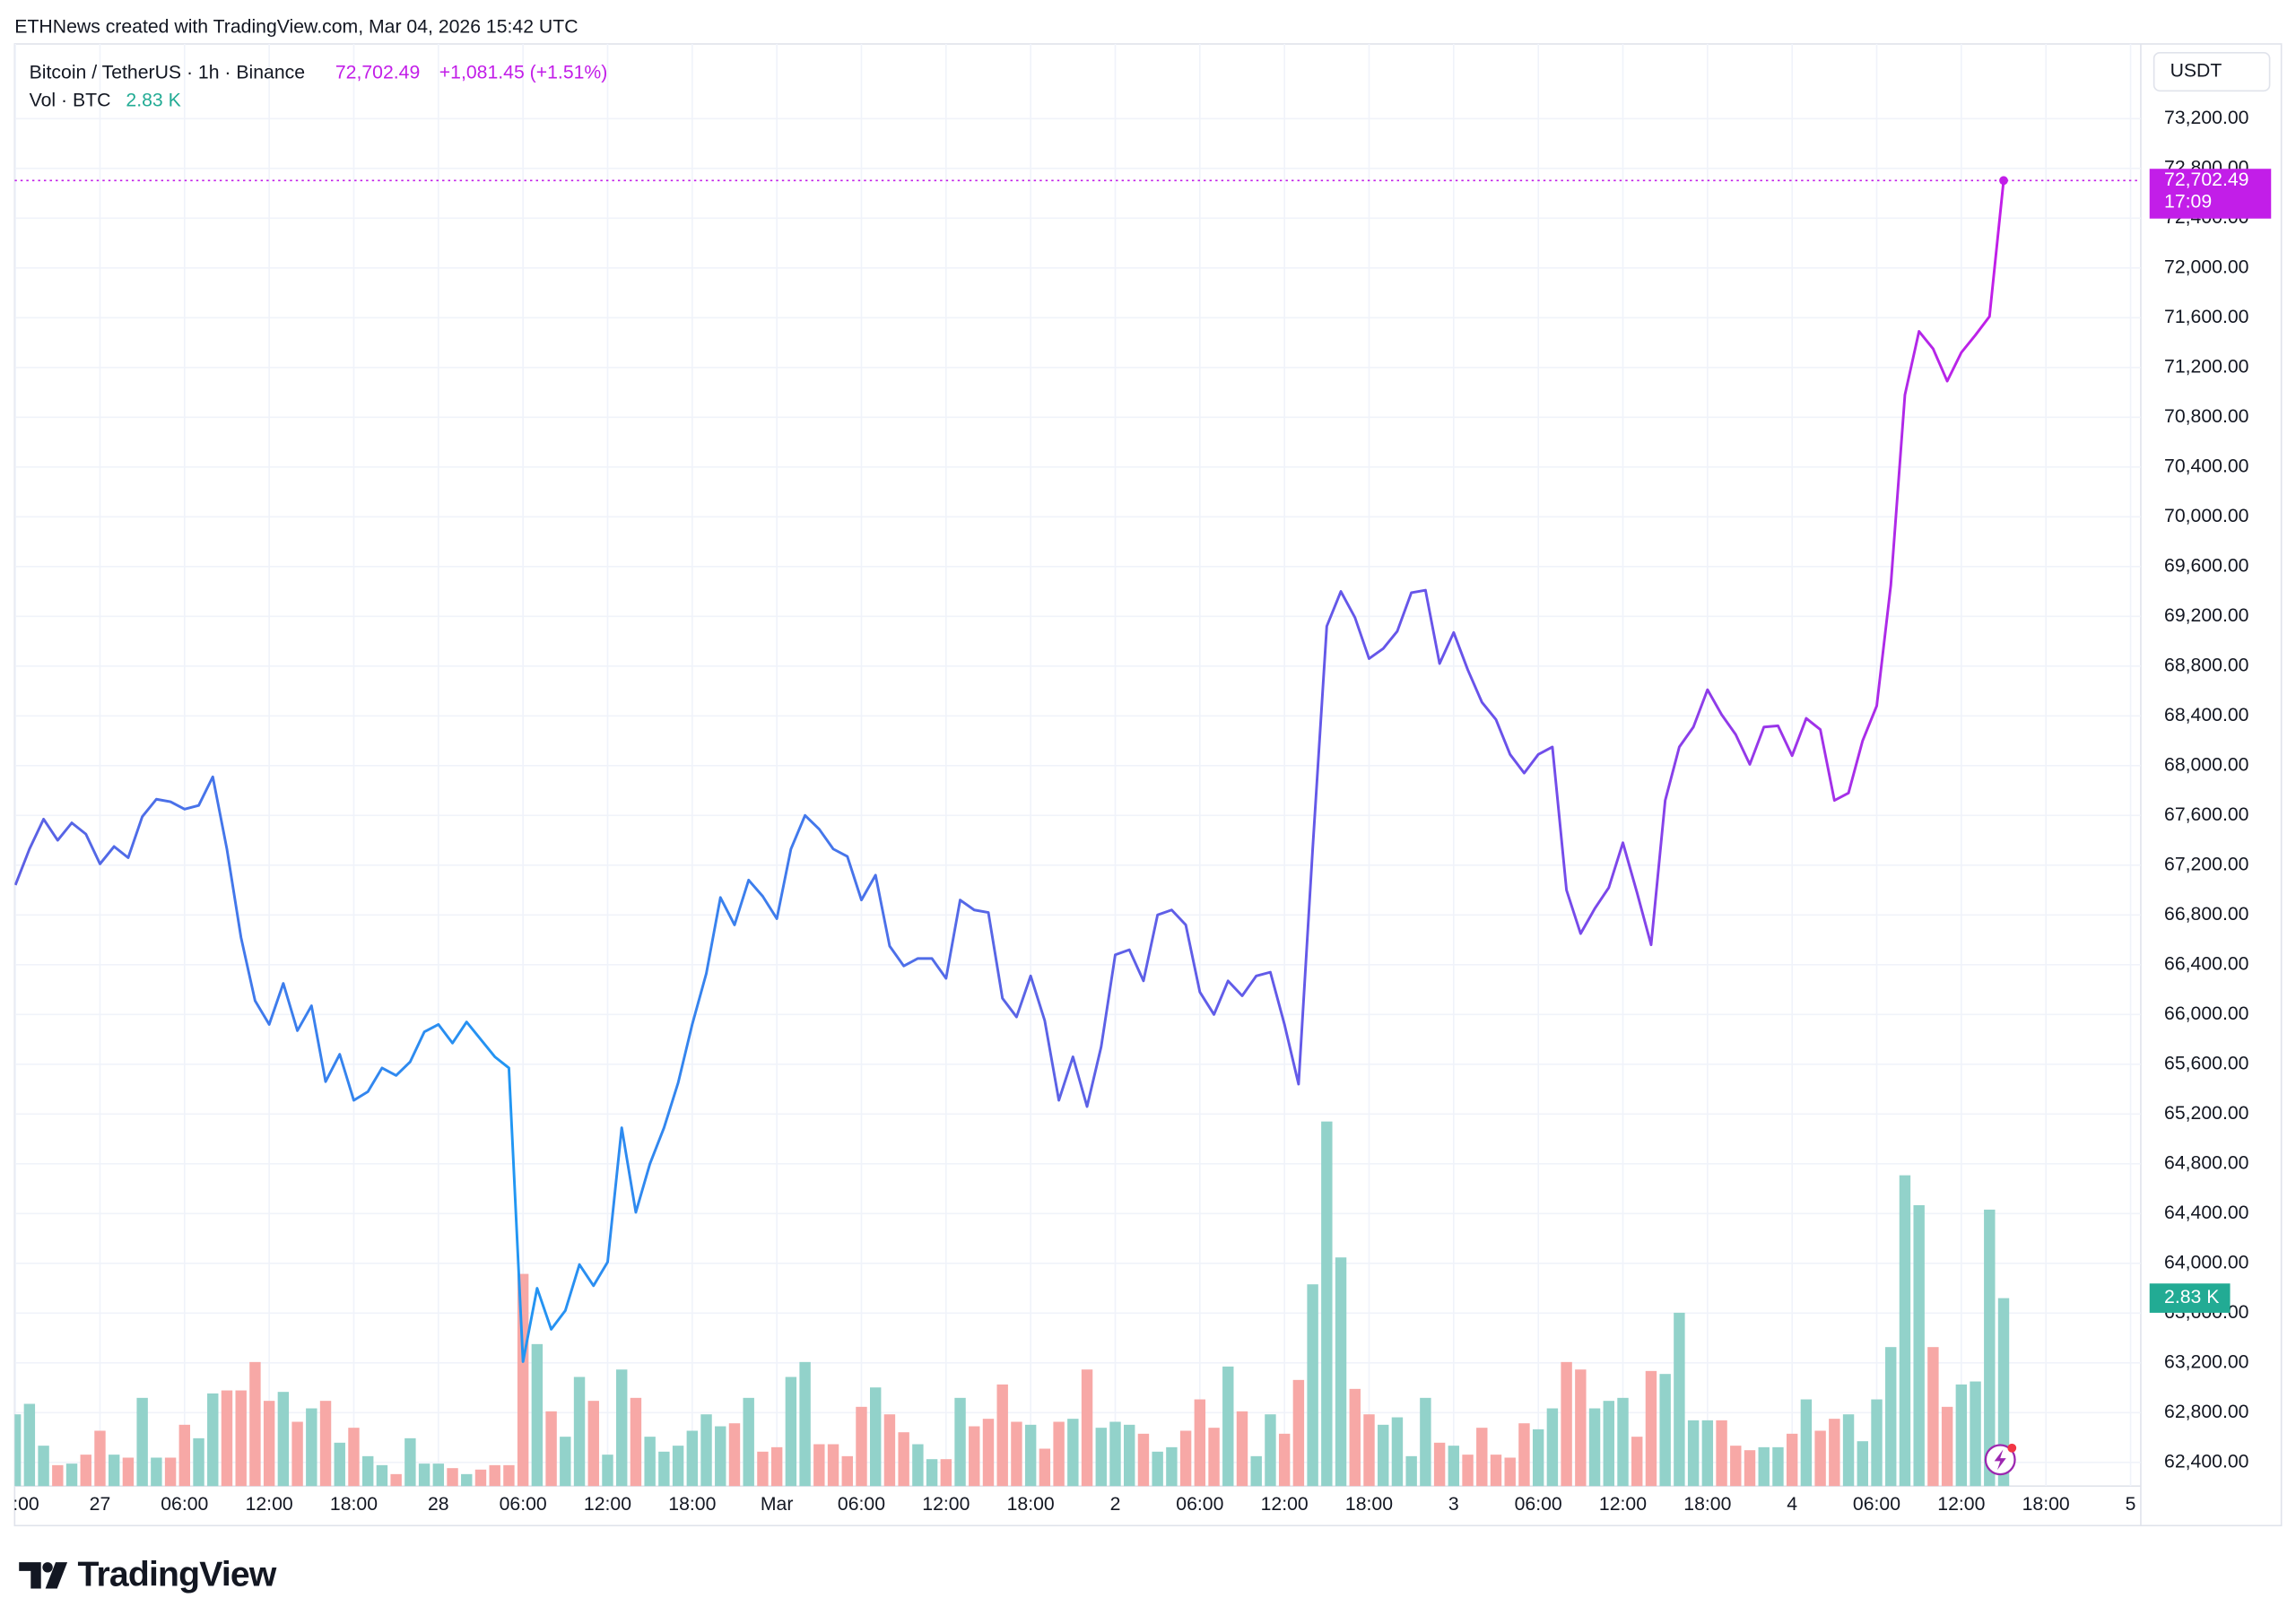 This screenshot has height=1624, width=2296. Describe the element at coordinates (2206, 466) in the screenshot. I see `y-tick-label: 70,400.00` at that location.